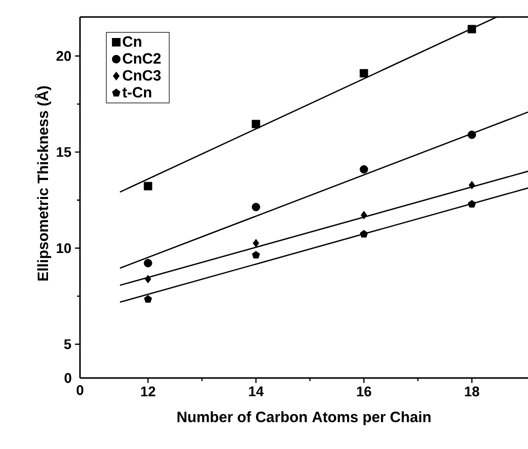  What do you see at coordinates (256, 391) in the screenshot?
I see `x-tick-label: 14` at bounding box center [256, 391].